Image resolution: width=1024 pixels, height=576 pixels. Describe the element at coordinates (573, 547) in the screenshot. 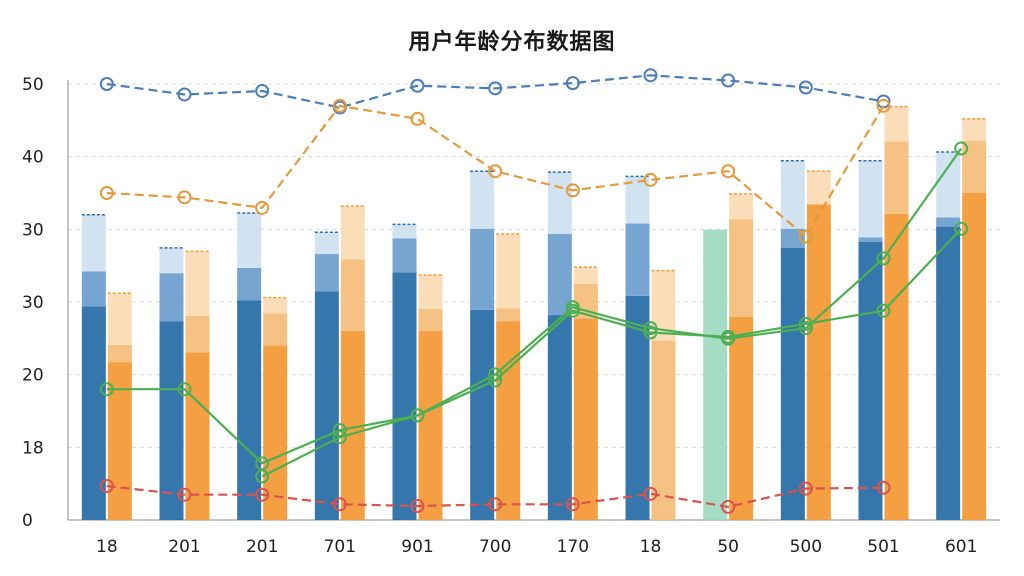

I see `x-tick-label: 170` at that location.